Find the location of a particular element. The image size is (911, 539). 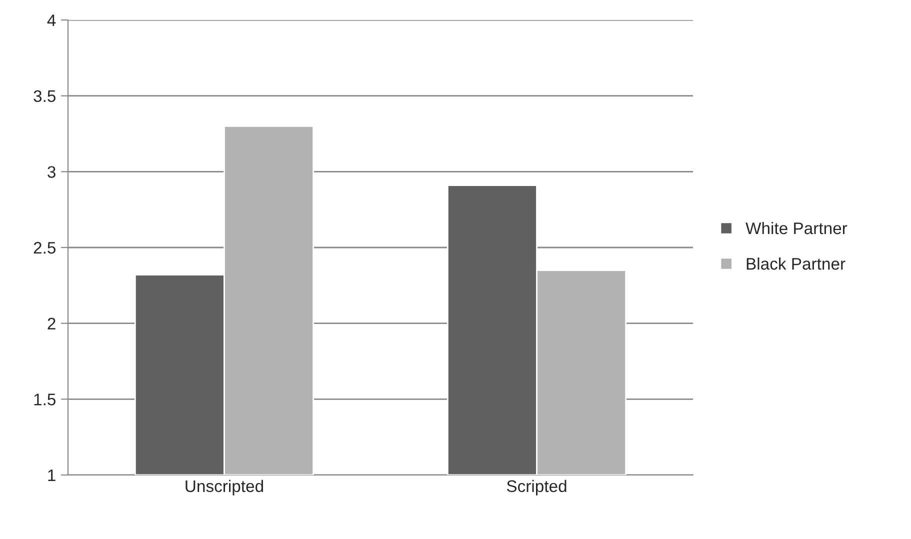

y-tick-label: 1 is located at coordinates (52, 476).